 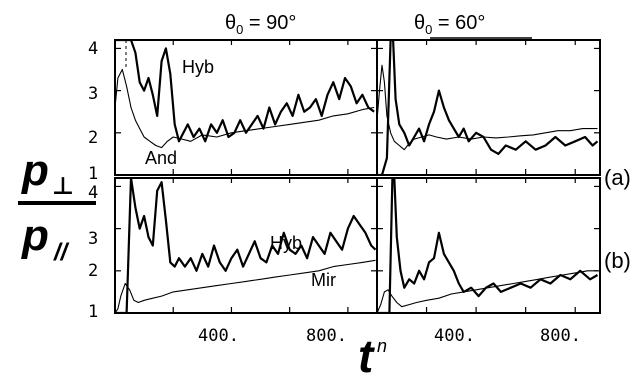 I want to click on col-title-left-rest: = 90°, so click(x=269, y=23).